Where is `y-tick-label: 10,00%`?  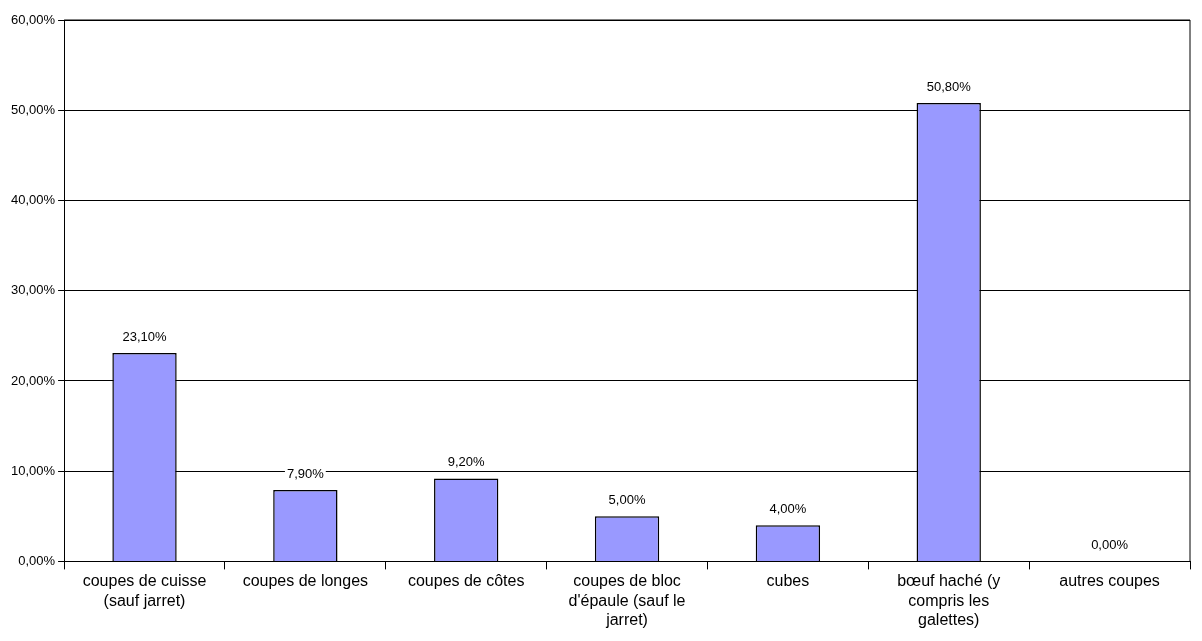
y-tick-label: 10,00% is located at coordinates (33, 470).